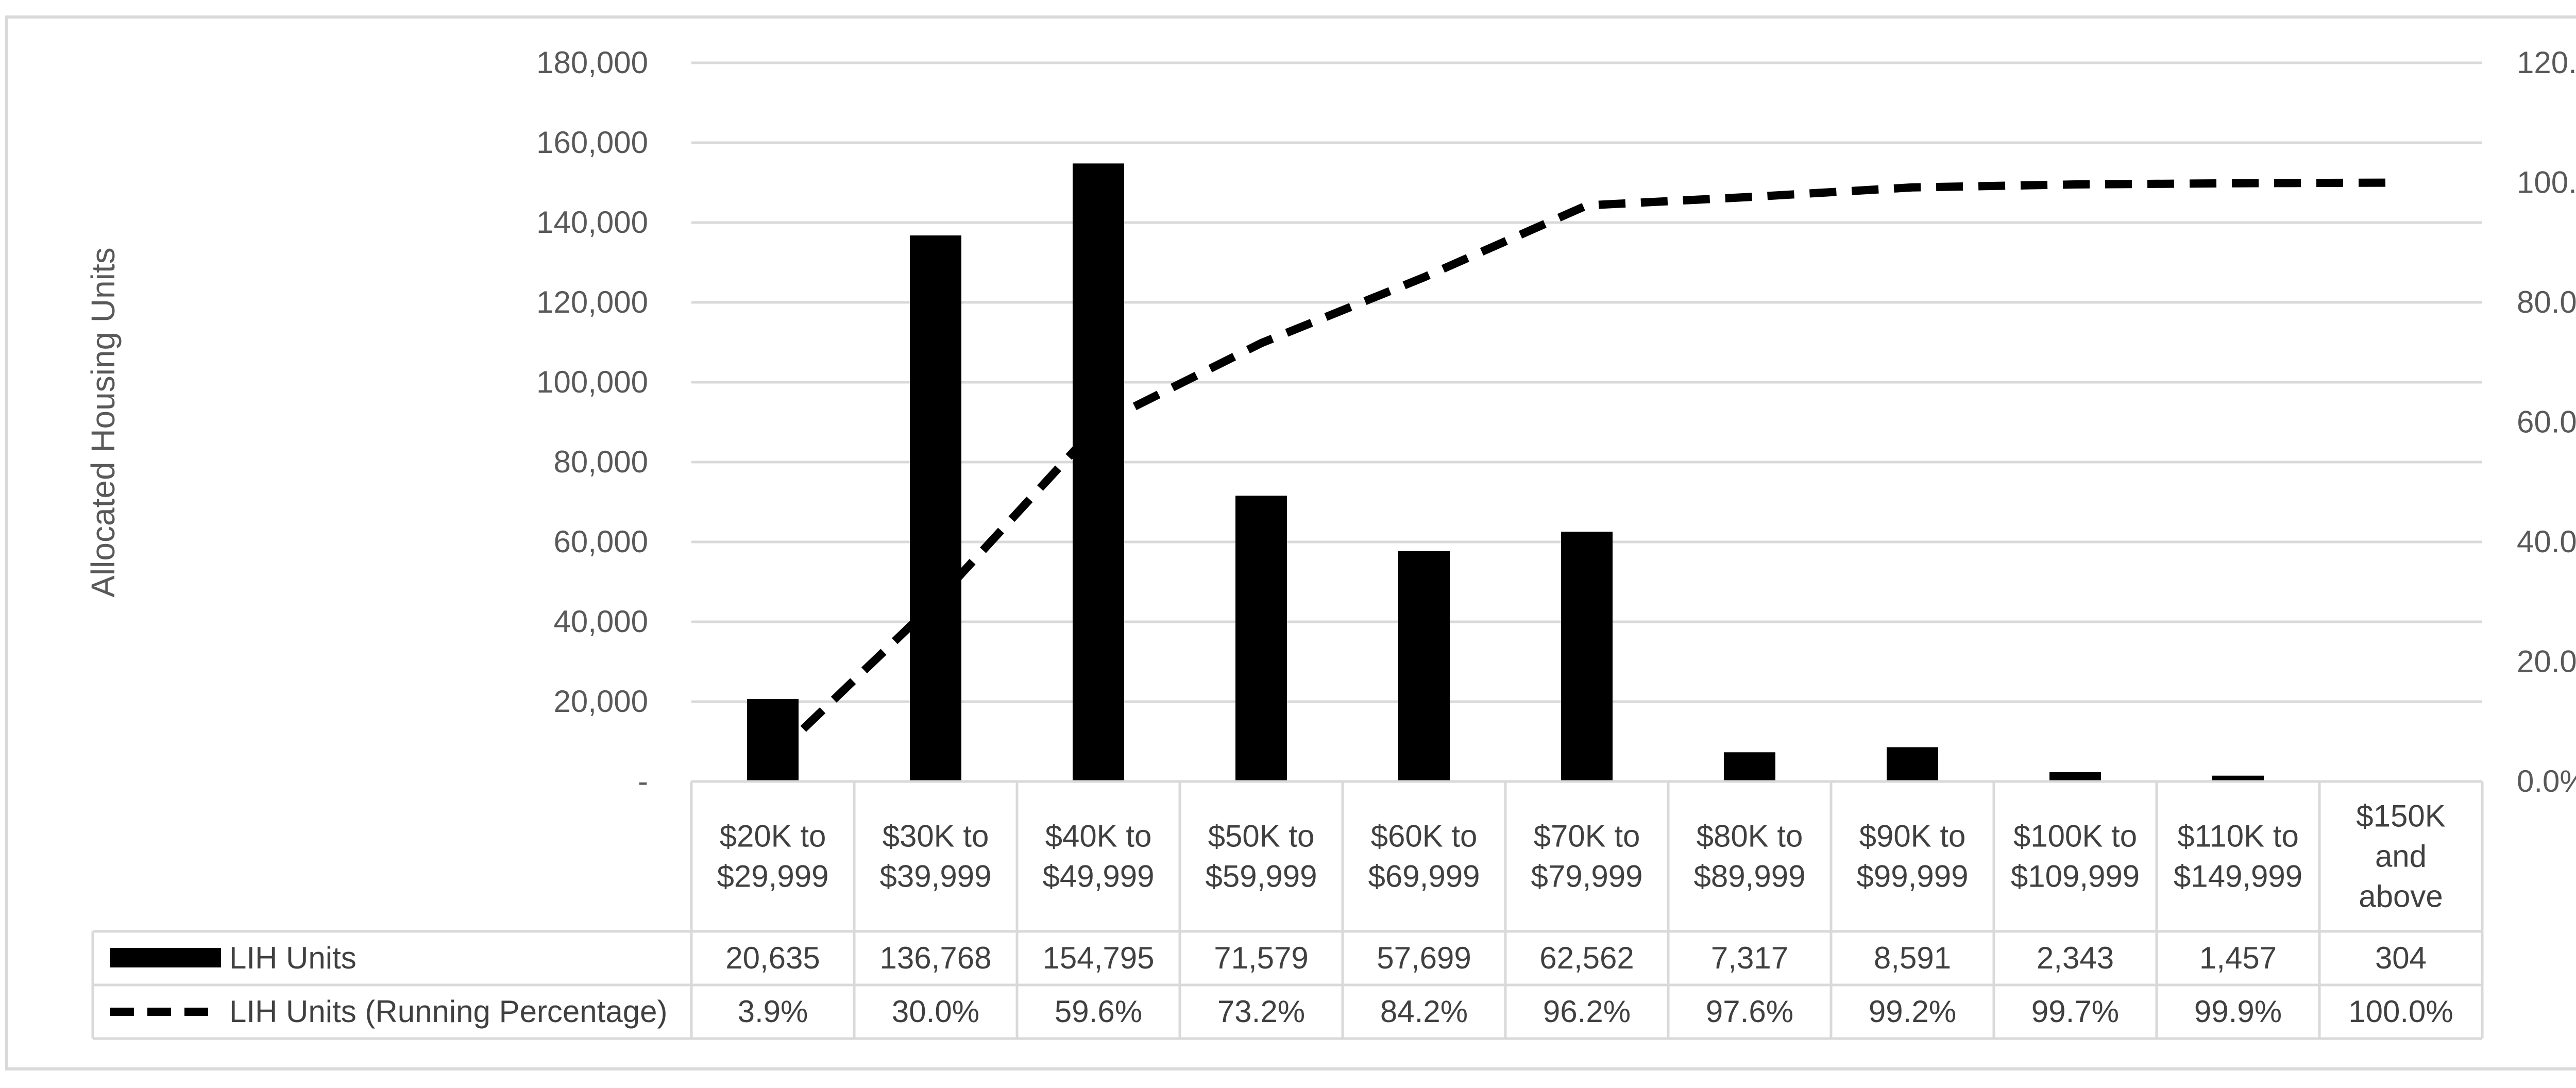  What do you see at coordinates (2238, 1011) in the screenshot?
I see `percentage-value-cell: 99.9%` at bounding box center [2238, 1011].